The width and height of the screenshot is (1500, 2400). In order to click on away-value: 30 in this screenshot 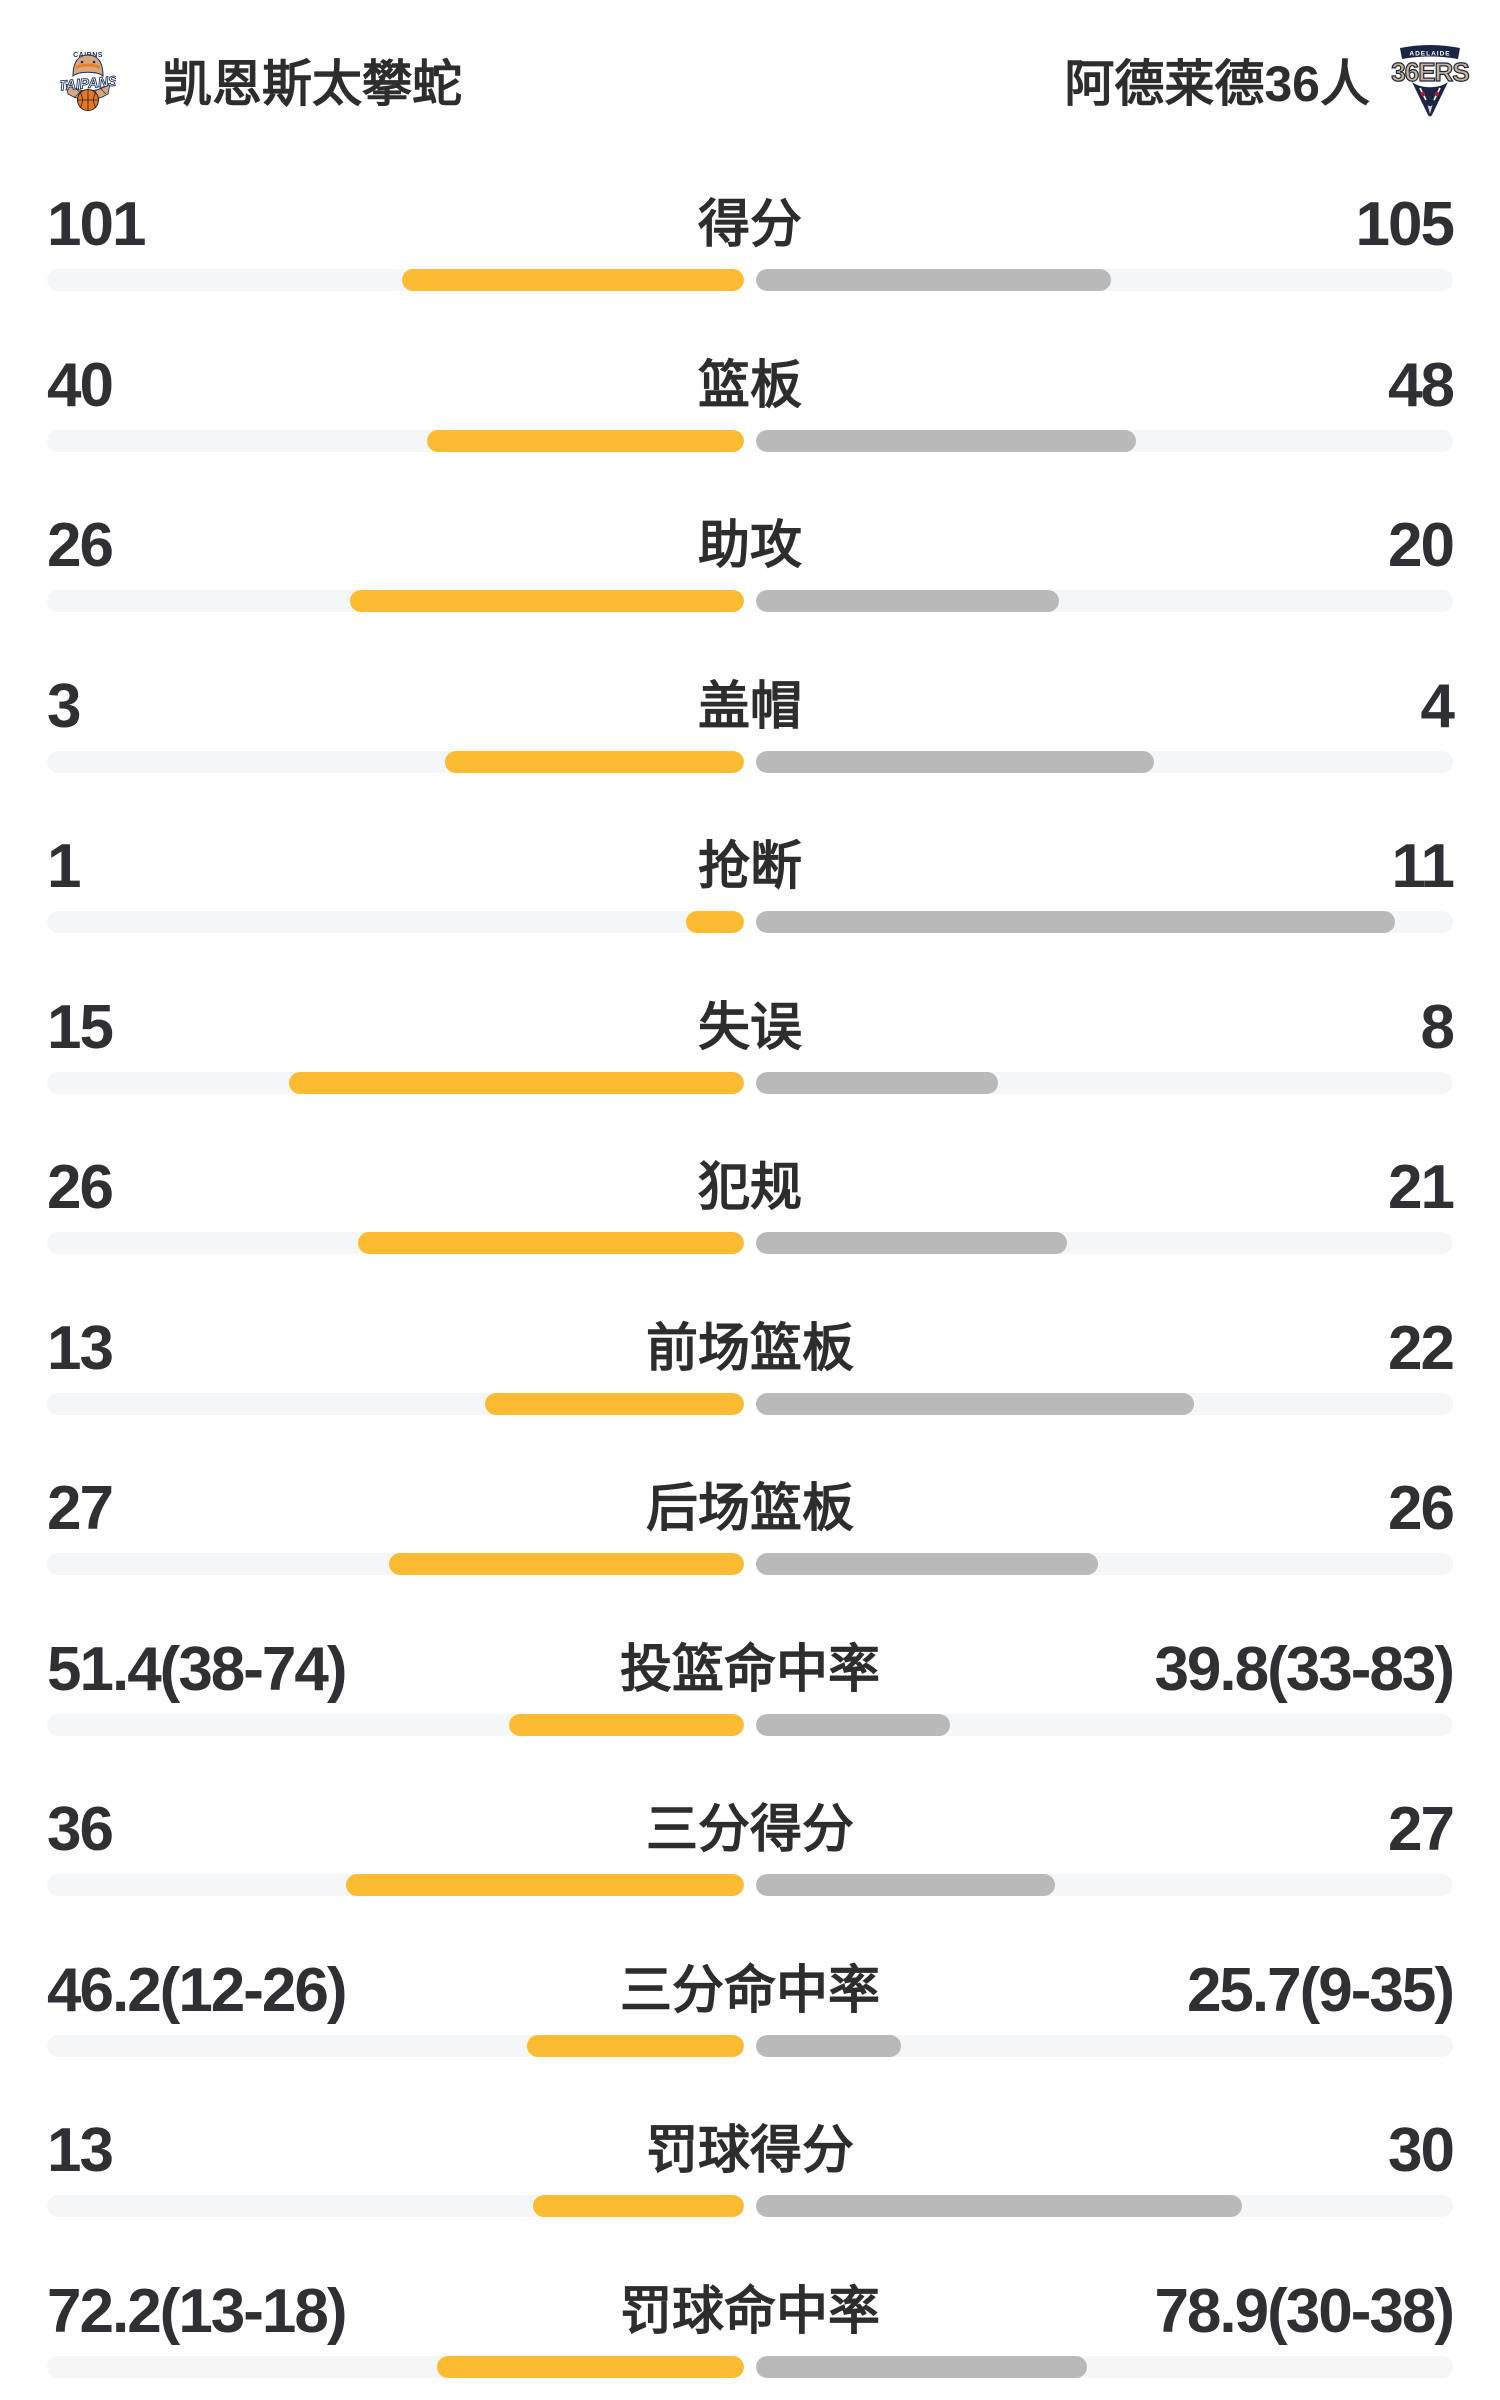, I will do `click(1421, 2150)`.